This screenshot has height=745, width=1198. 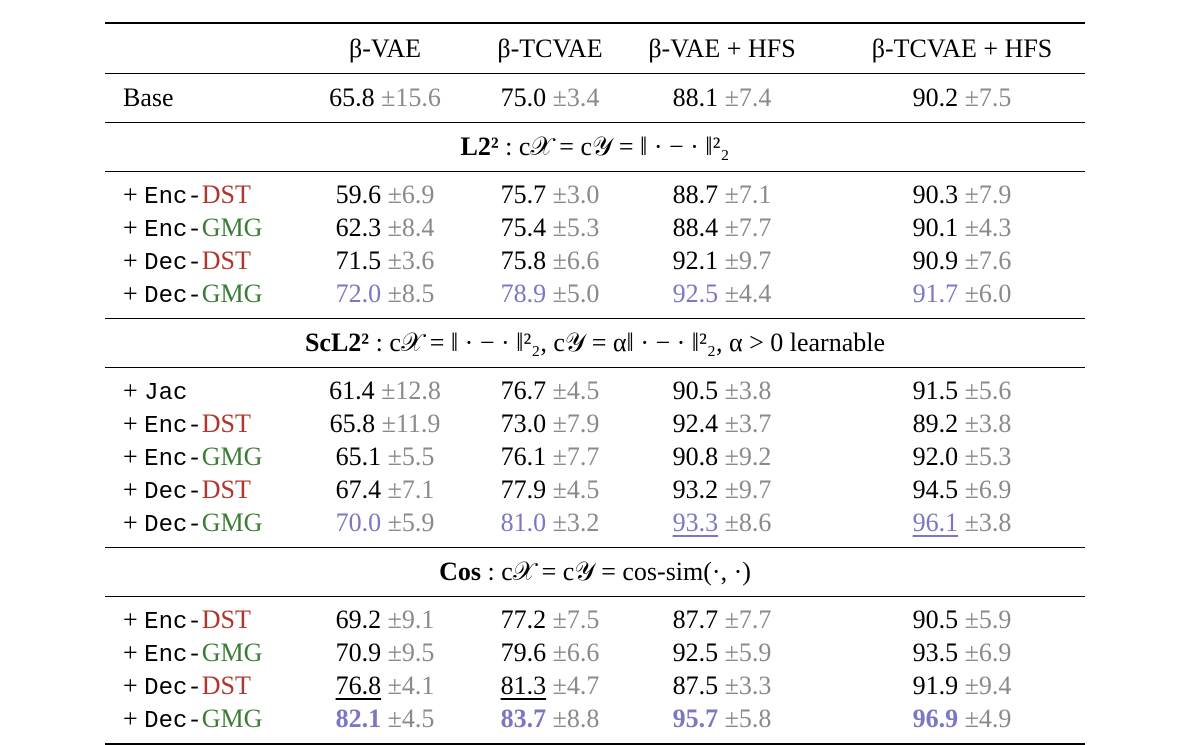 I want to click on row-module: Jac, so click(x=166, y=393).